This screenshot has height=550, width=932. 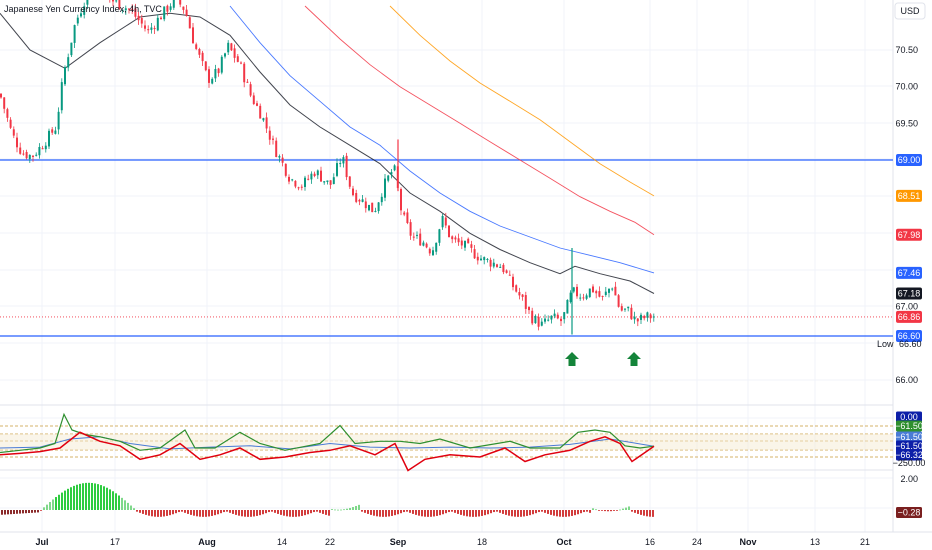 What do you see at coordinates (865, 542) in the screenshot?
I see `time-tick-label: 21` at bounding box center [865, 542].